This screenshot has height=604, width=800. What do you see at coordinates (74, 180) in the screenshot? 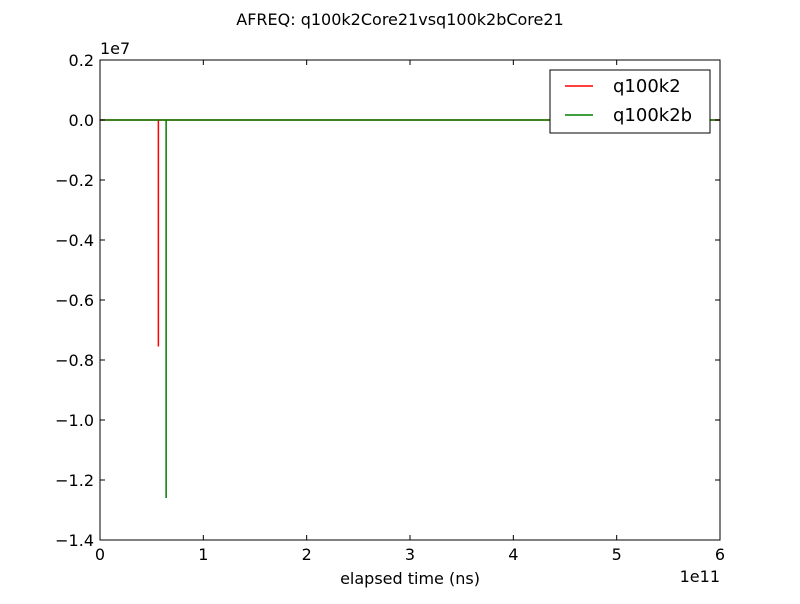
I see `y-tick-label: −0.2` at bounding box center [74, 180].